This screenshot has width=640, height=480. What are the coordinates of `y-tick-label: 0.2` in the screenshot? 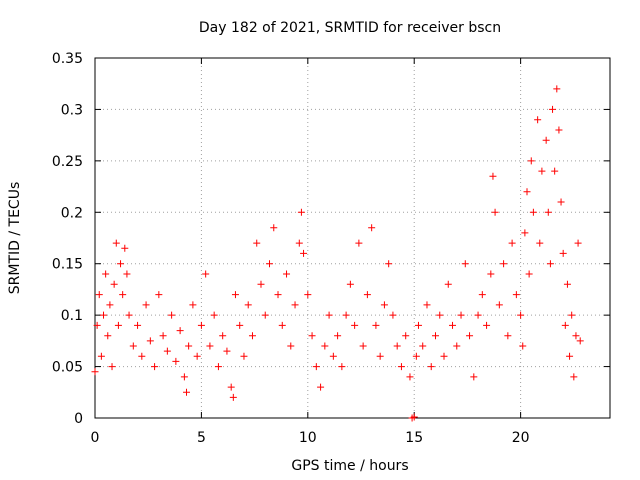 It's located at (72, 213).